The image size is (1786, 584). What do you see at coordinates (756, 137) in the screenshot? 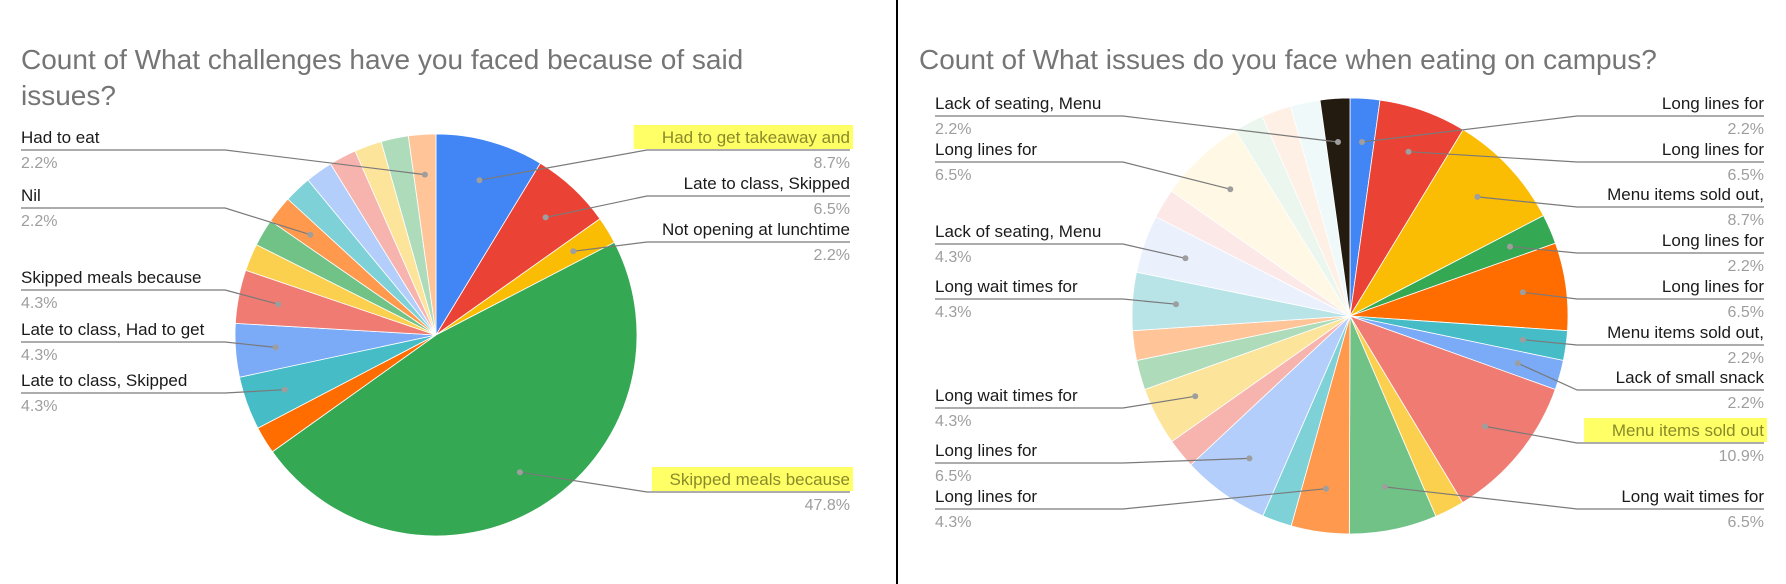
I see `slice-label: Had to get takeaway and` at bounding box center [756, 137].